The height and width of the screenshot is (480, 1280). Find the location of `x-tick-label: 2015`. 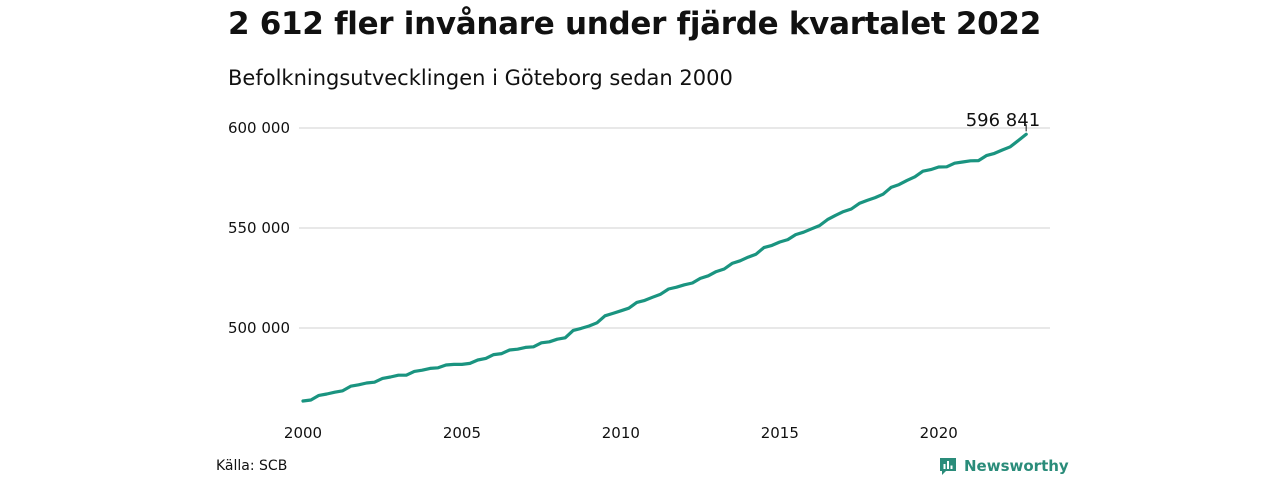

x-tick-label: 2015 is located at coordinates (780, 433).